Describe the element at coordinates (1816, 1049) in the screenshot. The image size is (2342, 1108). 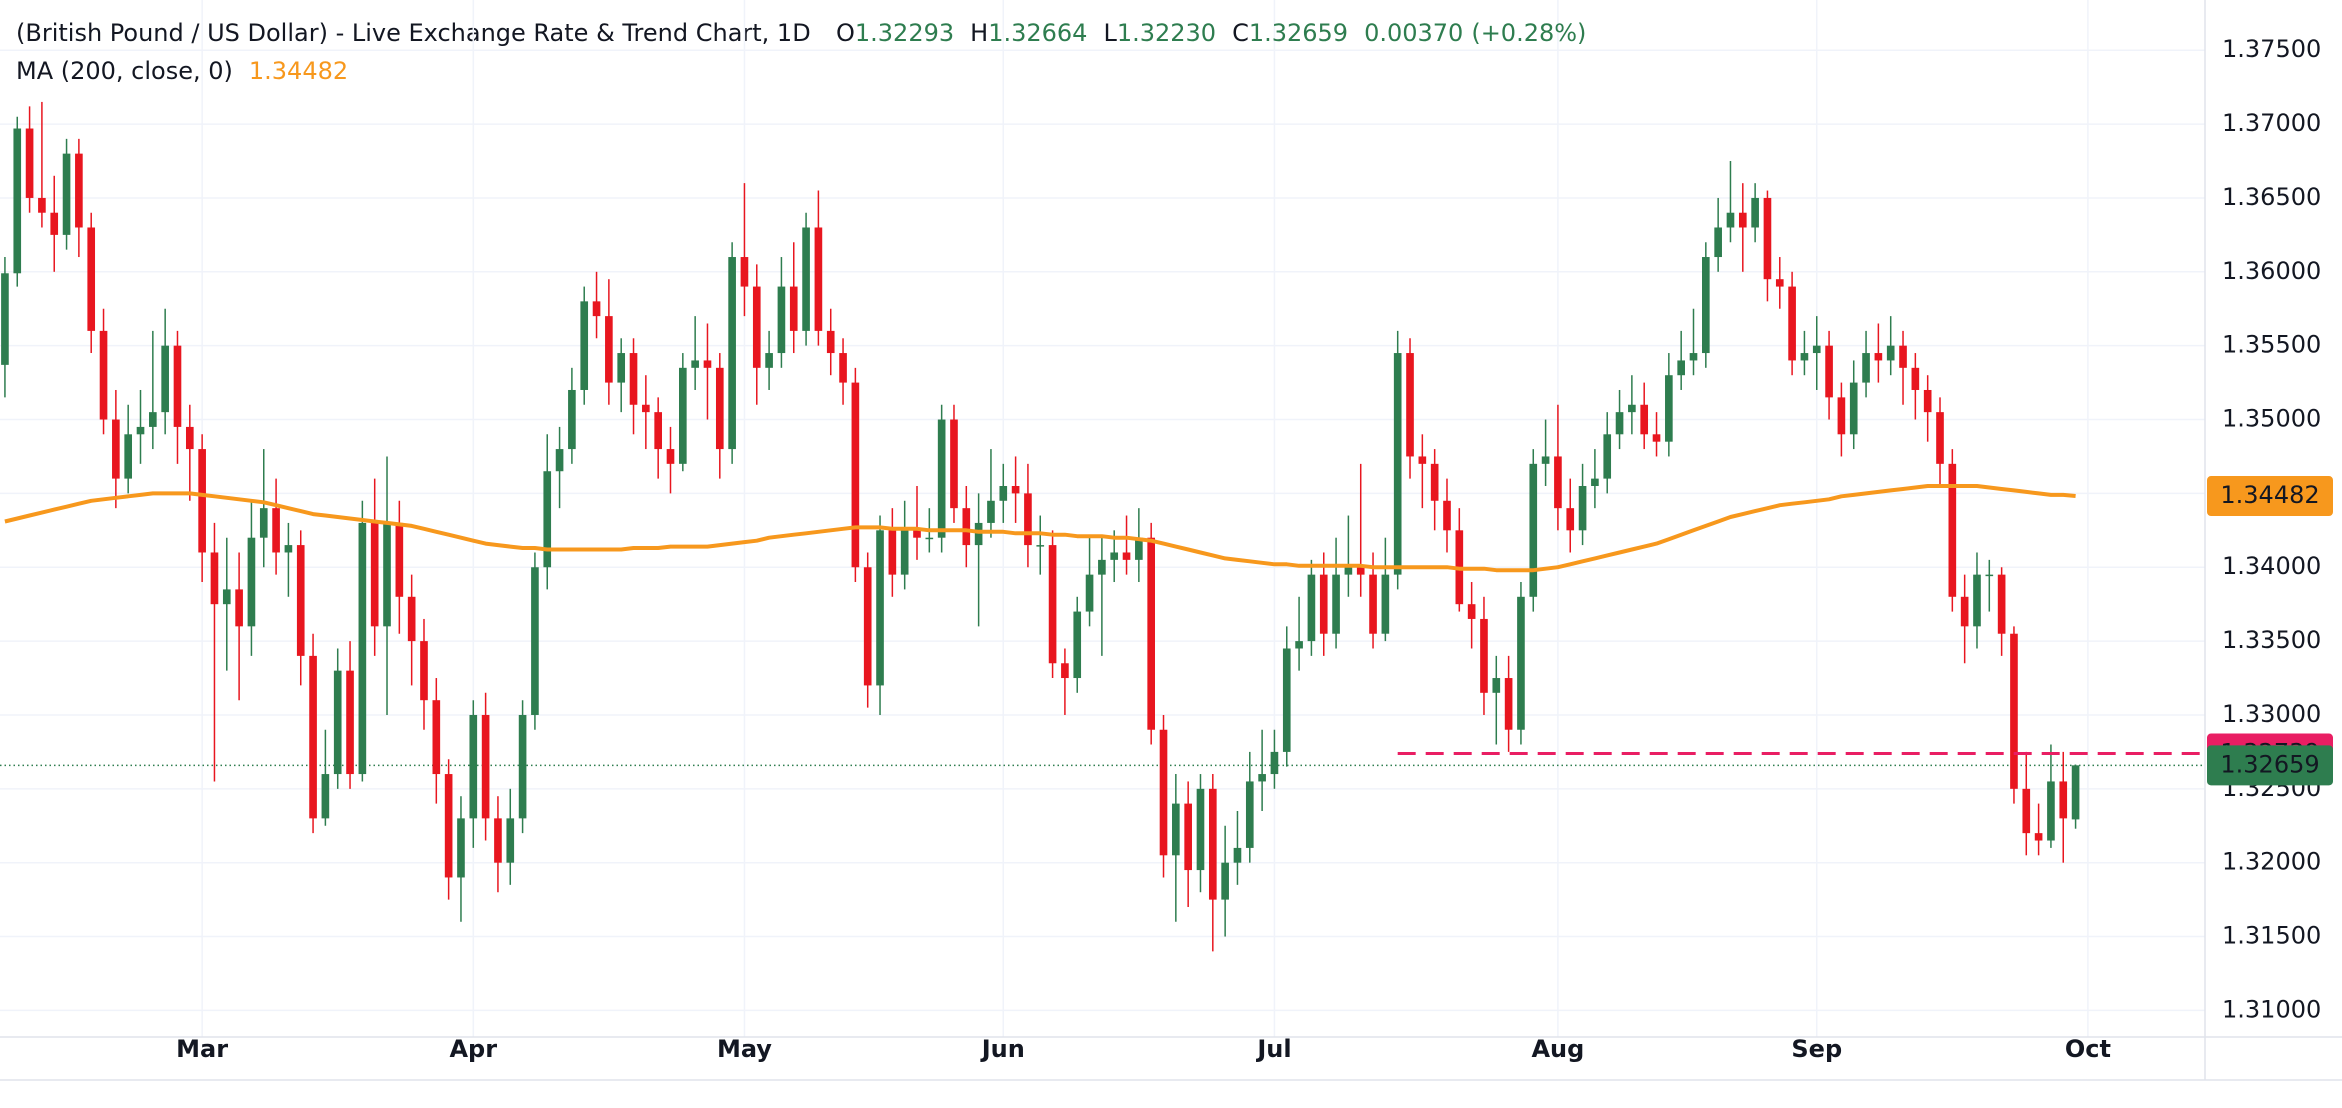
I see `x-tick-label: Sep` at that location.